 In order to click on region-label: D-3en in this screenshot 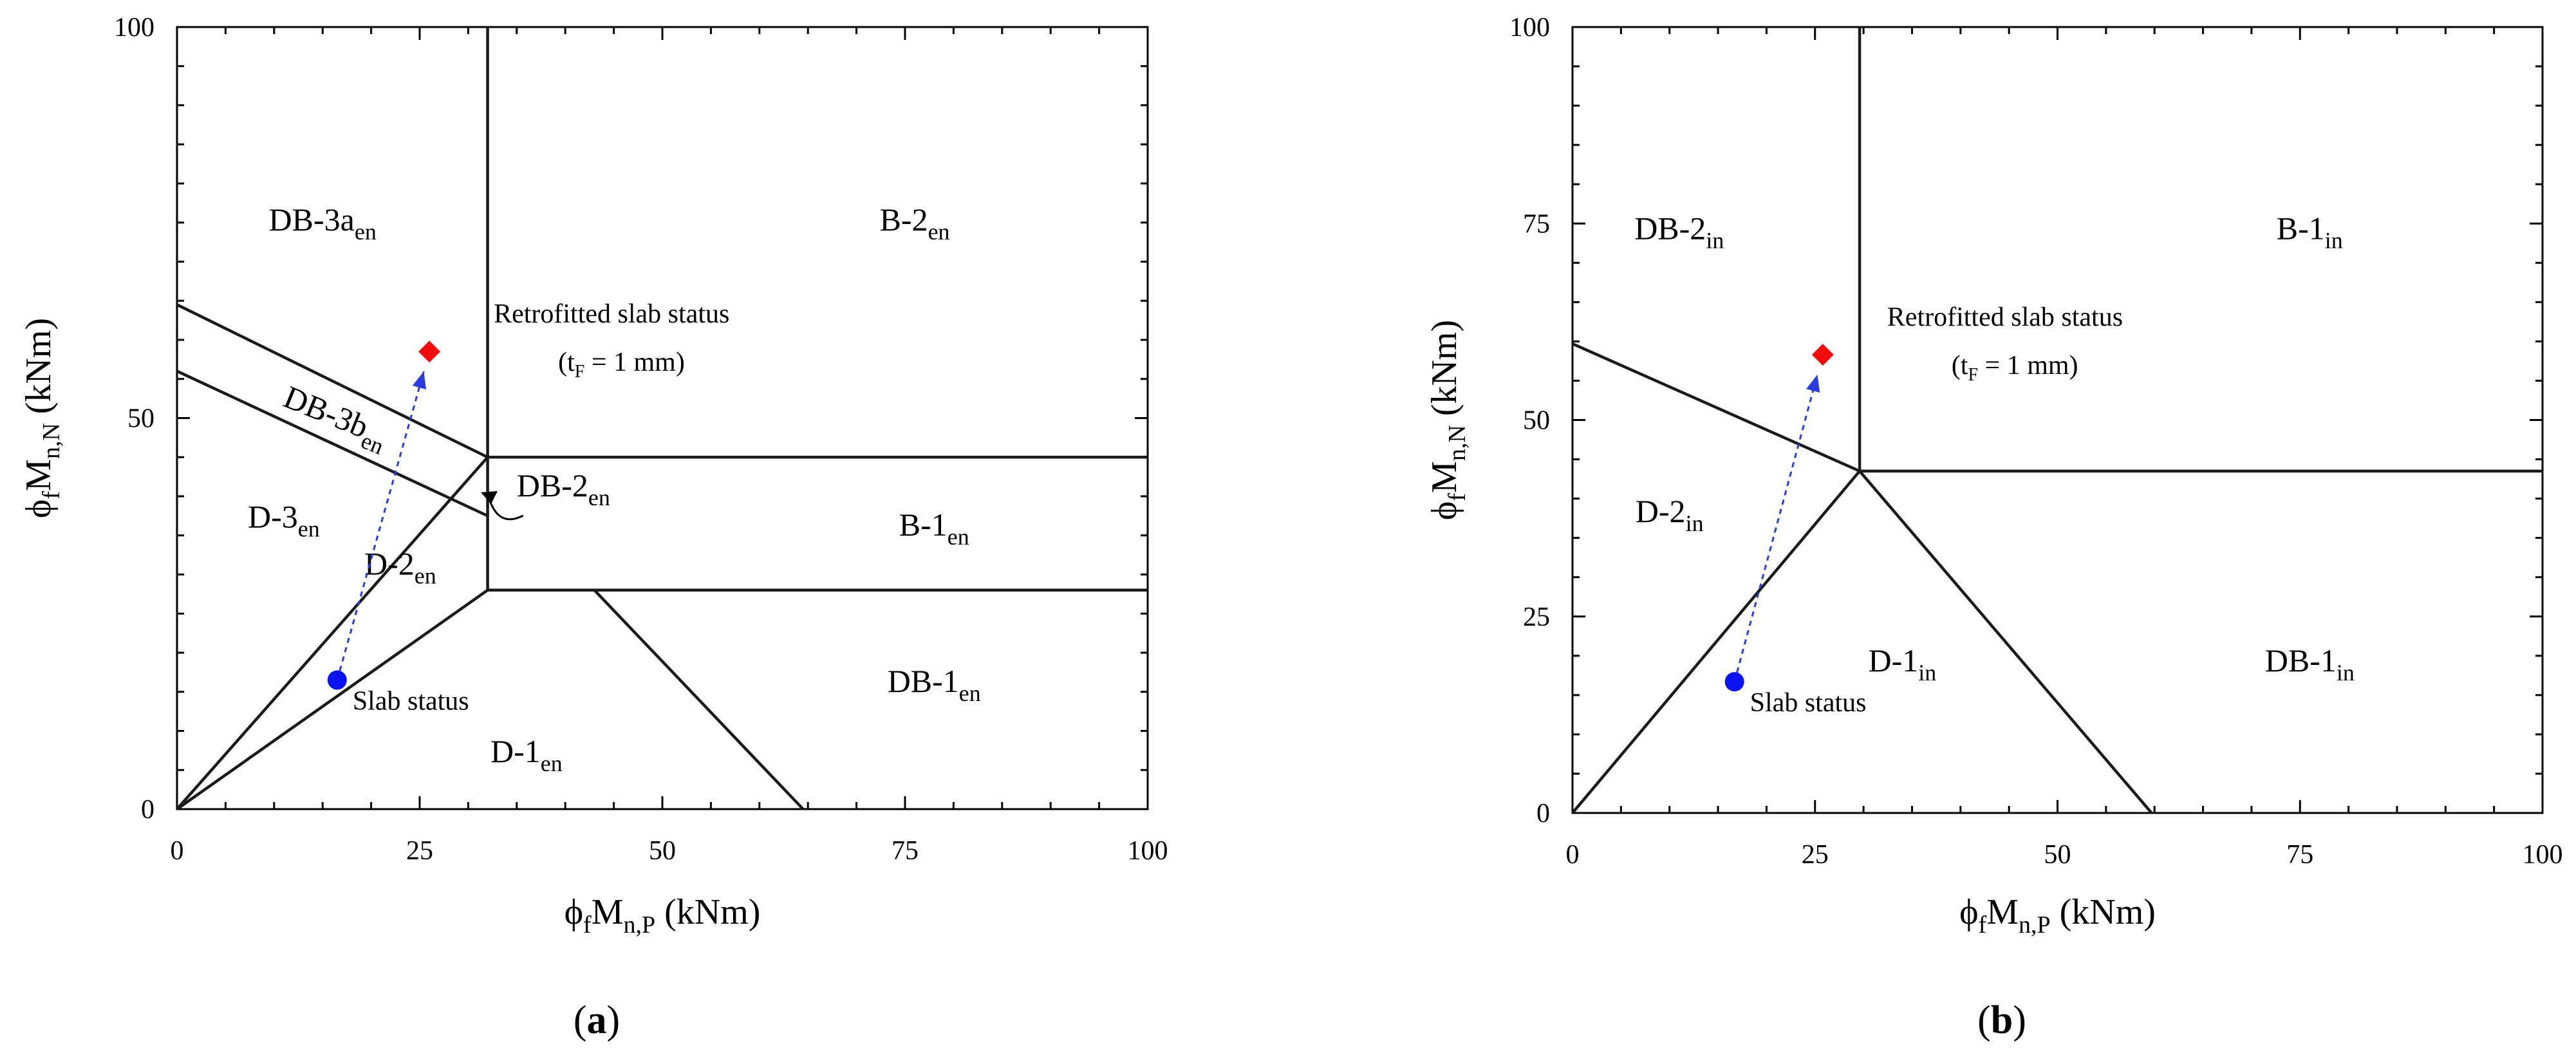, I will do `click(284, 520)`.